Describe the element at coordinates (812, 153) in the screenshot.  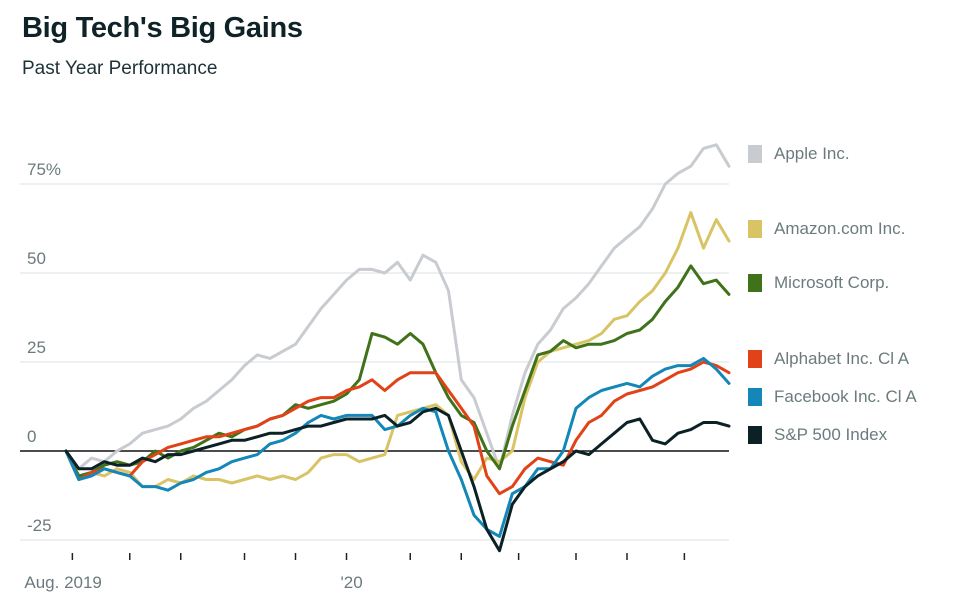
I see `legend-label: Apple Inc.` at that location.